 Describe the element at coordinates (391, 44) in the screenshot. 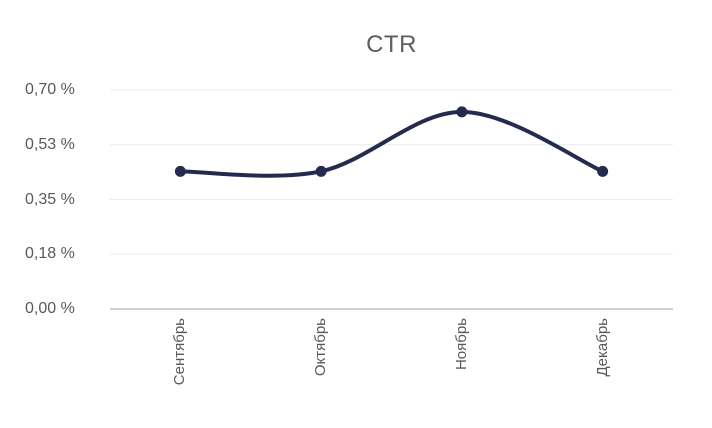

I see `chart-title: CTR` at that location.